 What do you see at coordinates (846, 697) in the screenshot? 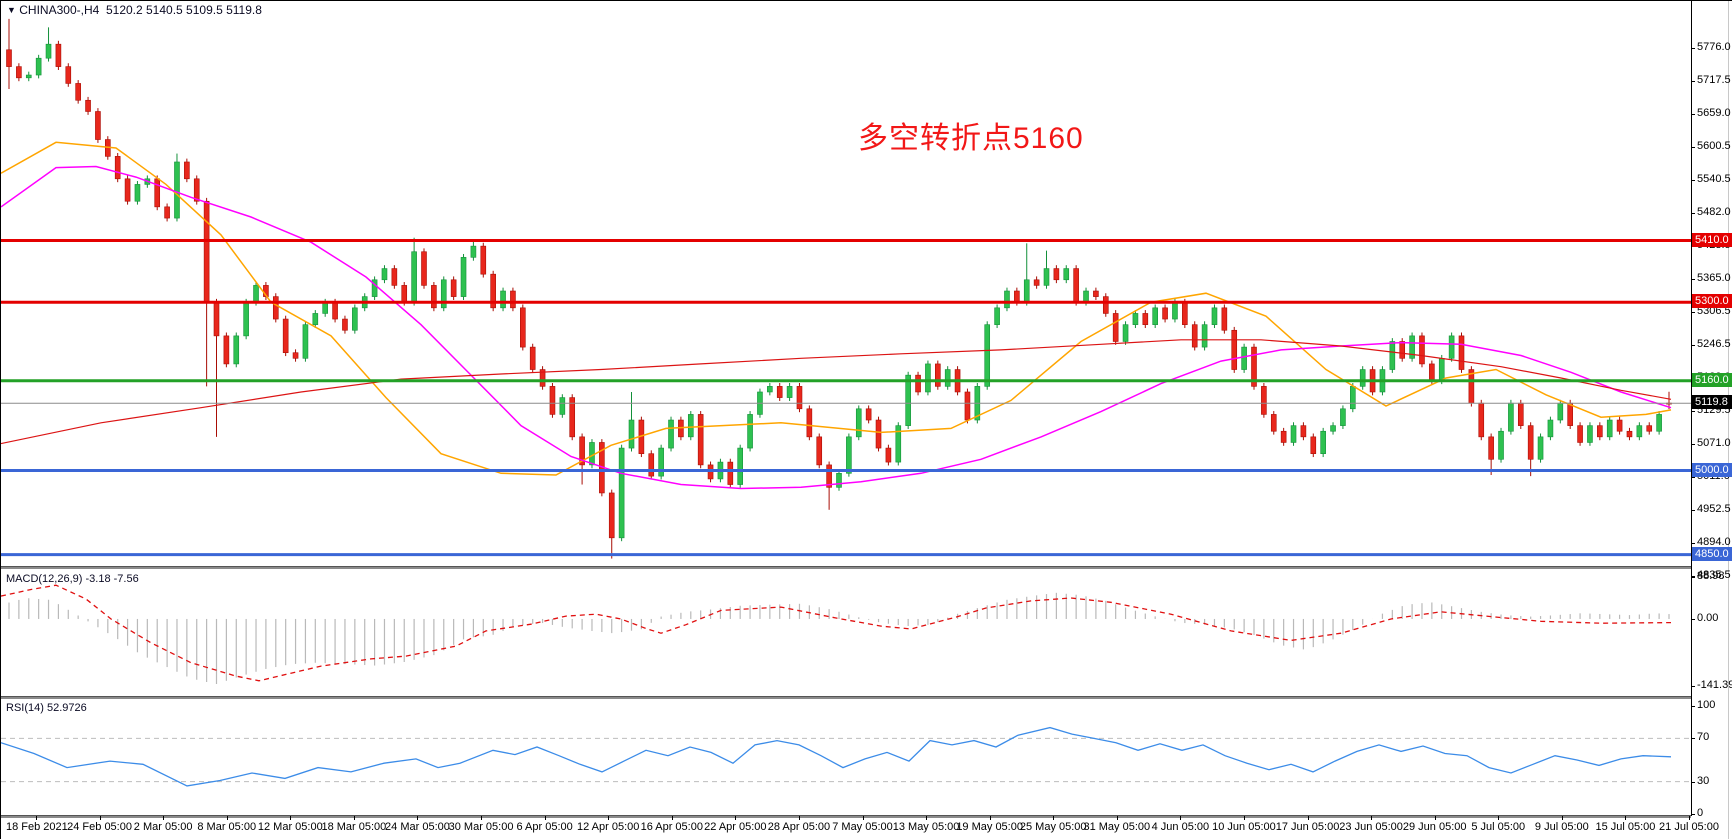
I see `pane-splitter-rsi` at bounding box center [846, 697].